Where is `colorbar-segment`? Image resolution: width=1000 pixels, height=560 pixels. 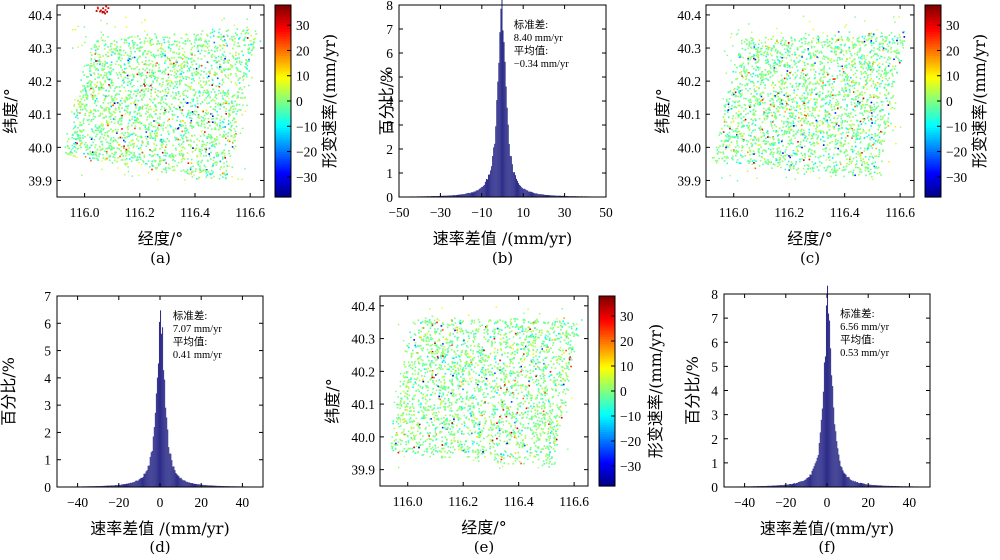
colorbar-segment is located at coordinates (283, 186).